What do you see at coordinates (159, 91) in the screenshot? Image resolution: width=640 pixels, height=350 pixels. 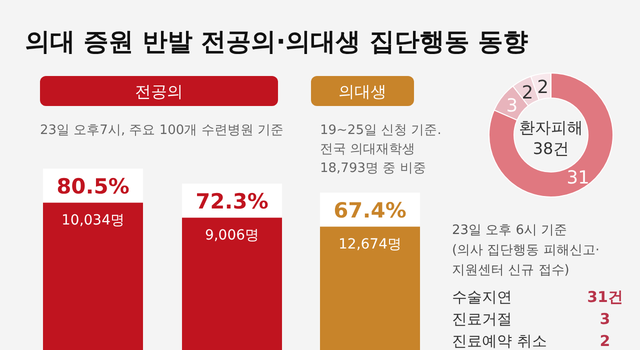 I see `text: 전공의` at bounding box center [159, 91].